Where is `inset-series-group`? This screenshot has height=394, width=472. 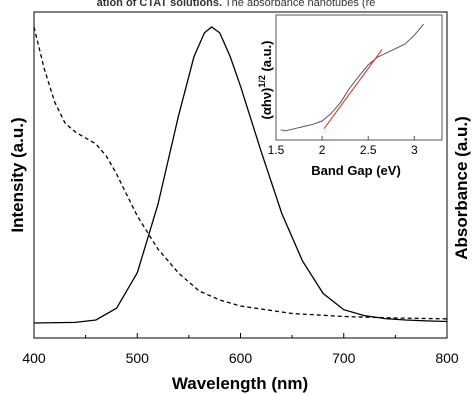
inset-series-group is located at coordinates (352, 77).